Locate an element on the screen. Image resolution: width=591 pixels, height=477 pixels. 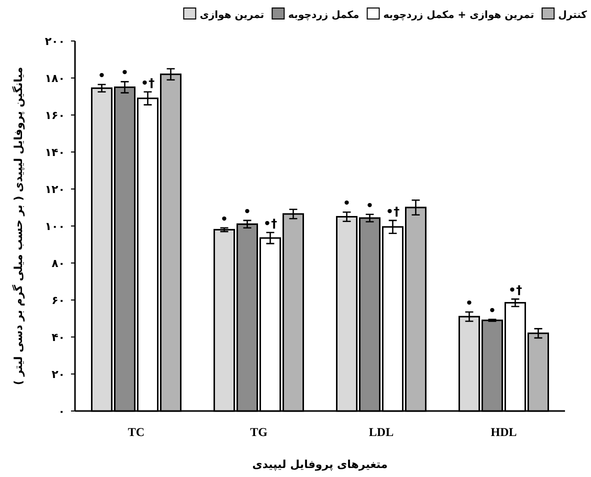
y-tick-label: ۱۰۰ is located at coordinates (54, 226).